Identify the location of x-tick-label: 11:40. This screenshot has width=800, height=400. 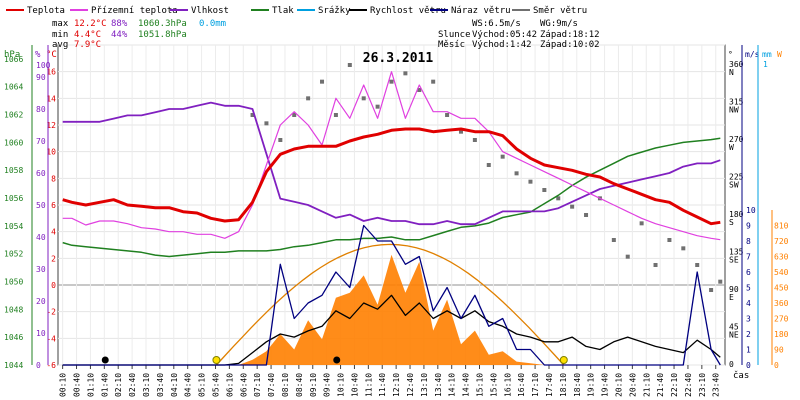
(382, 385).